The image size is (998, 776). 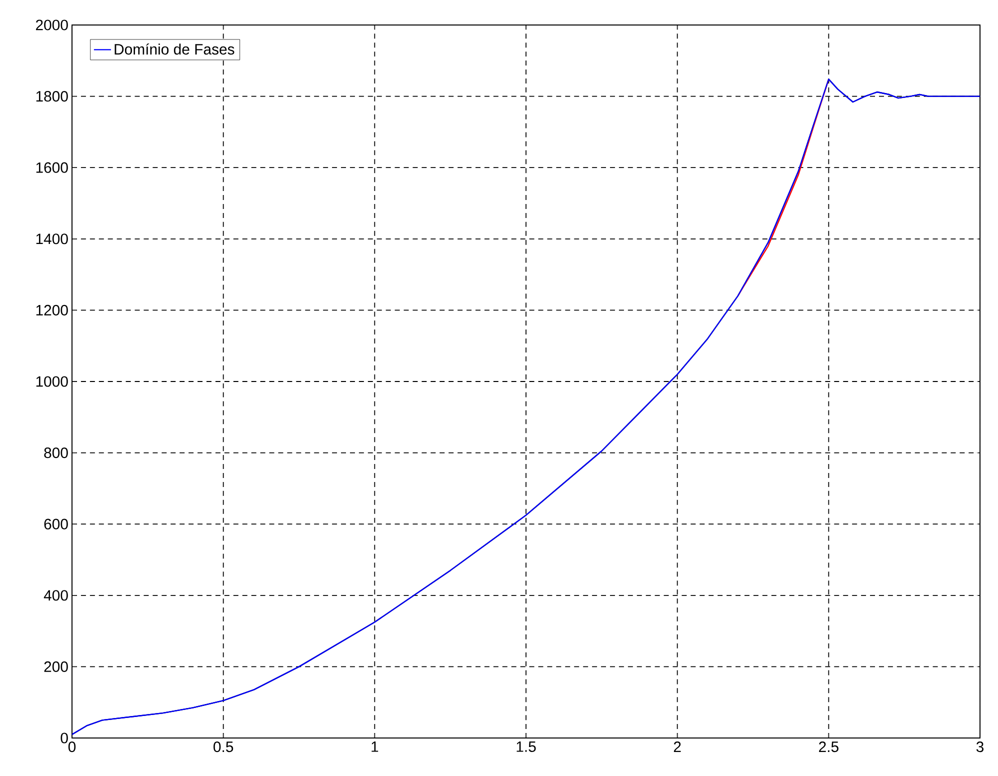 What do you see at coordinates (52, 381) in the screenshot?
I see `y-tick-label: 1000` at bounding box center [52, 381].